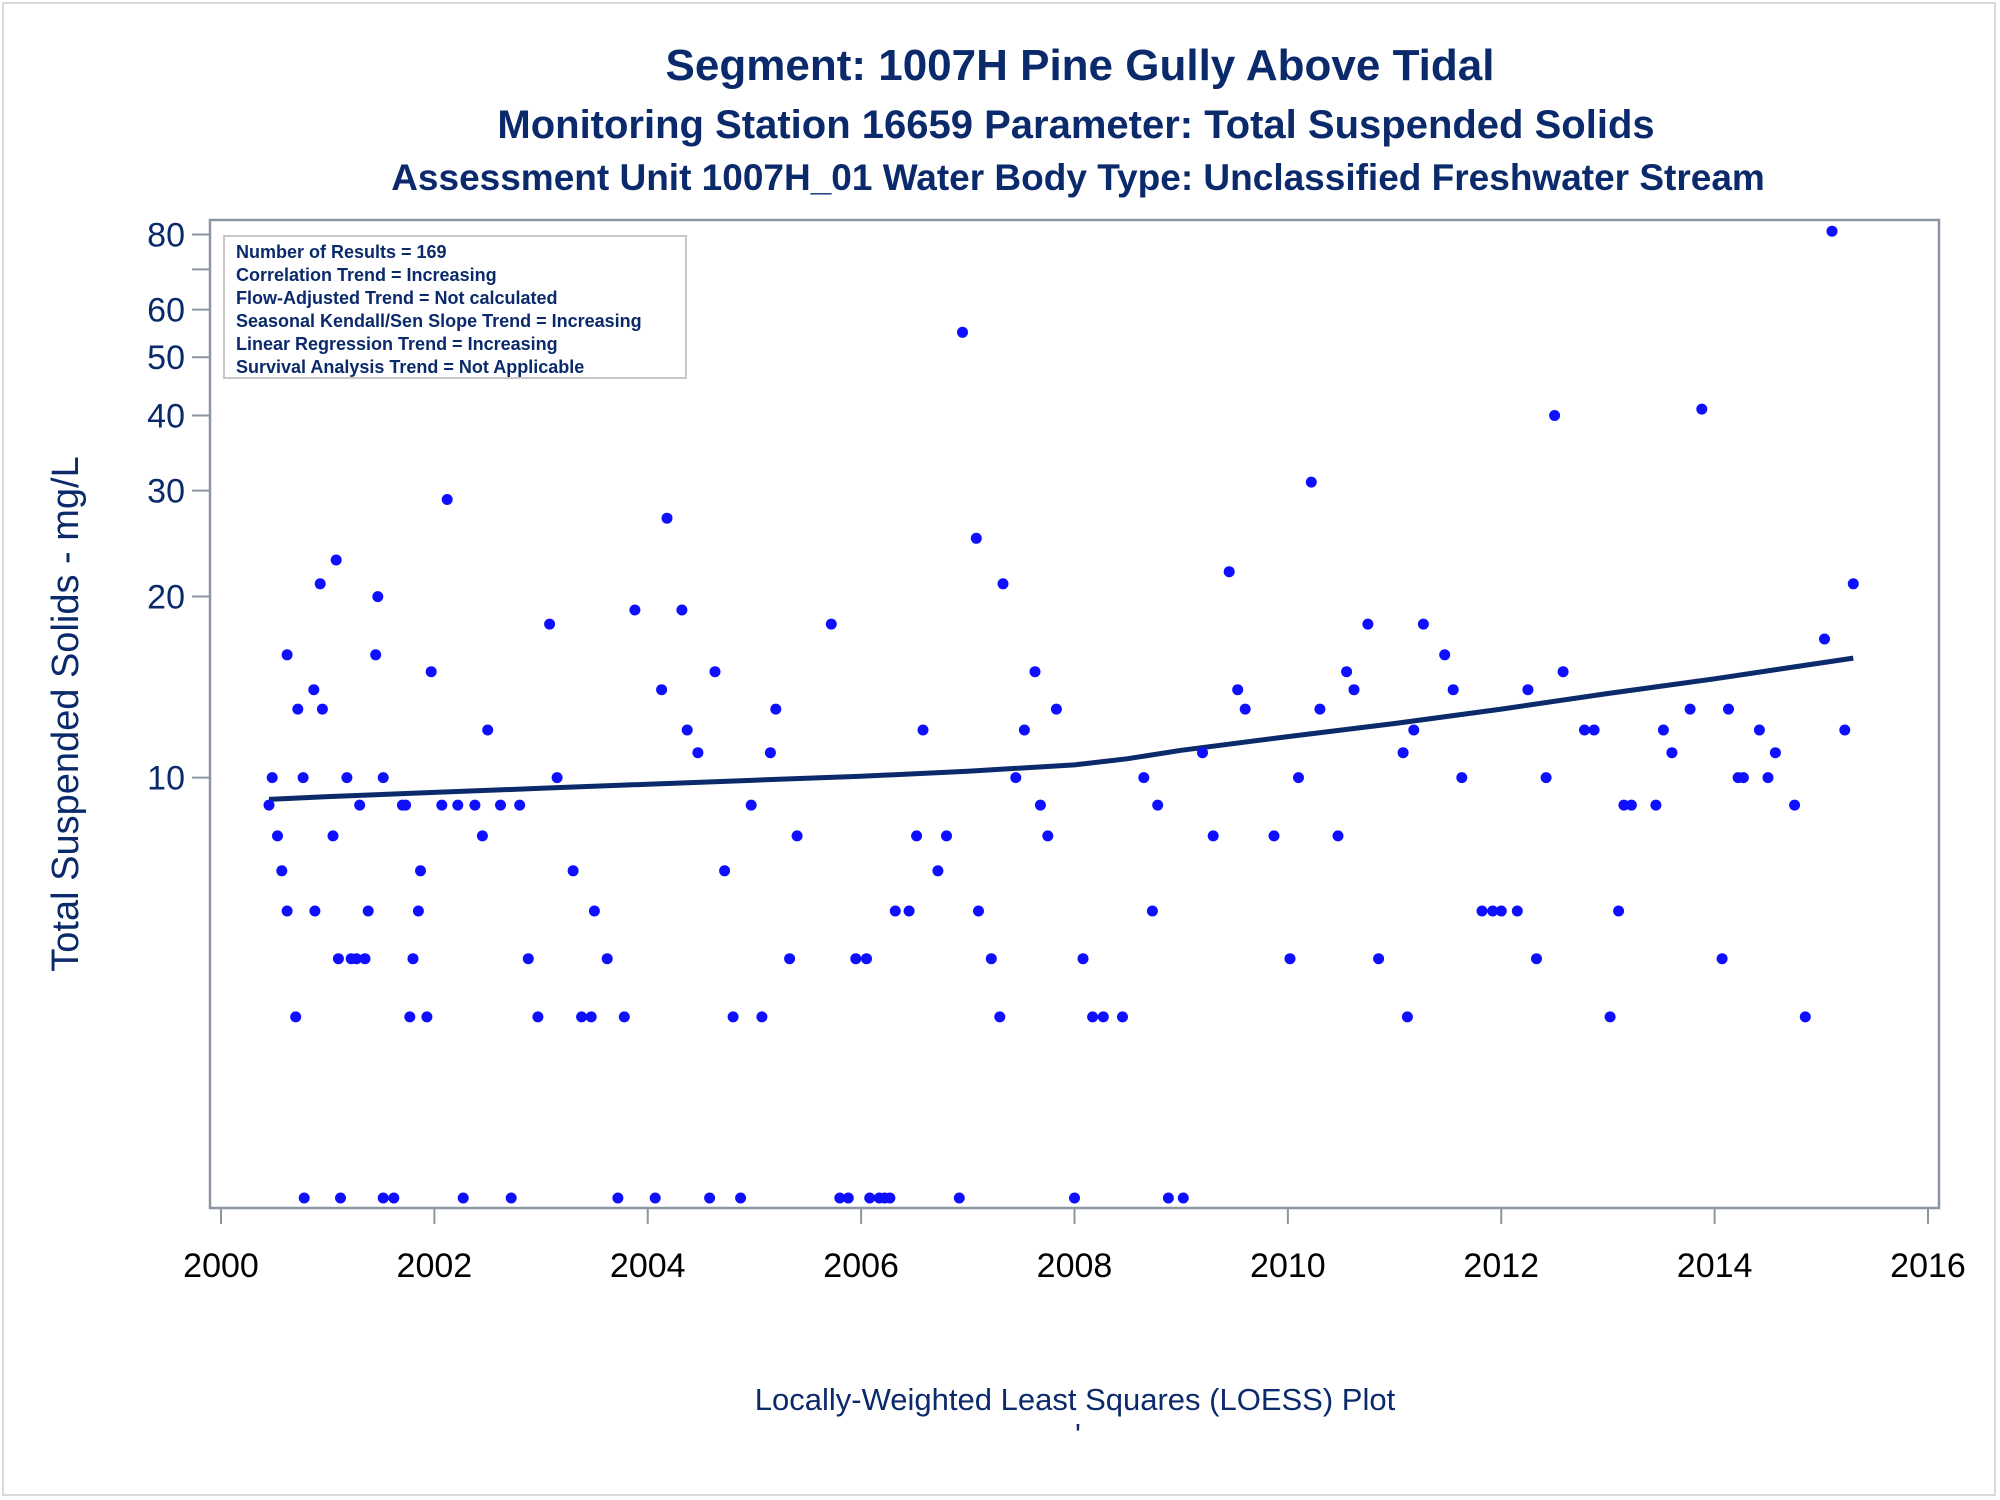  What do you see at coordinates (397, 298) in the screenshot?
I see `info-box-line: Flow-Adjusted Trend = Not calculated` at bounding box center [397, 298].